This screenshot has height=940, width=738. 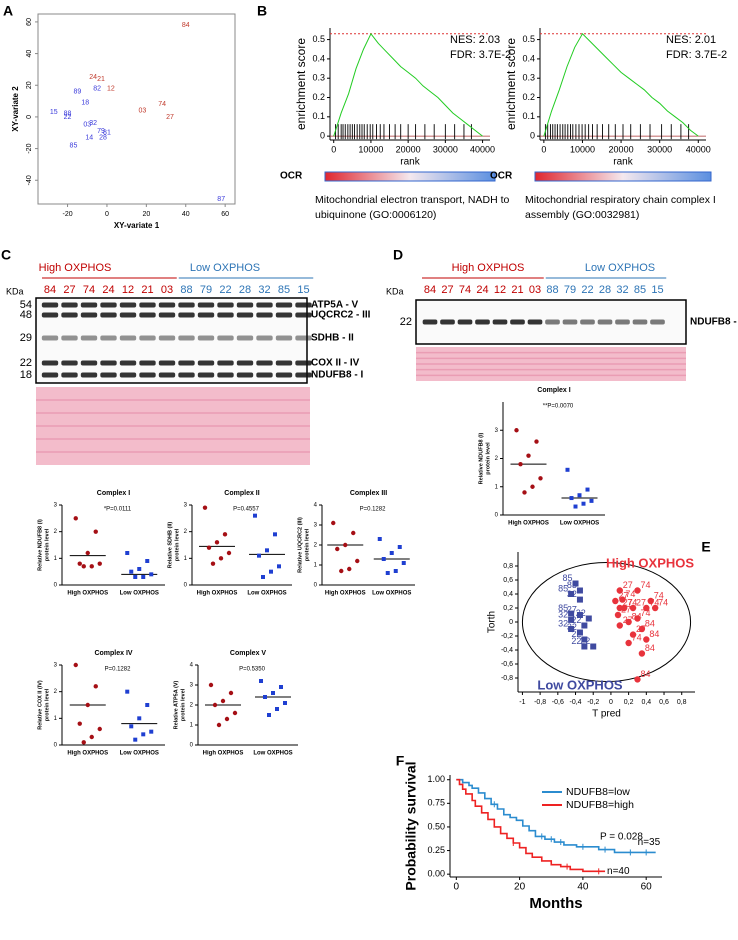 I want to click on fdr-label: FDR: 3.7E-2, so click(x=696, y=55).